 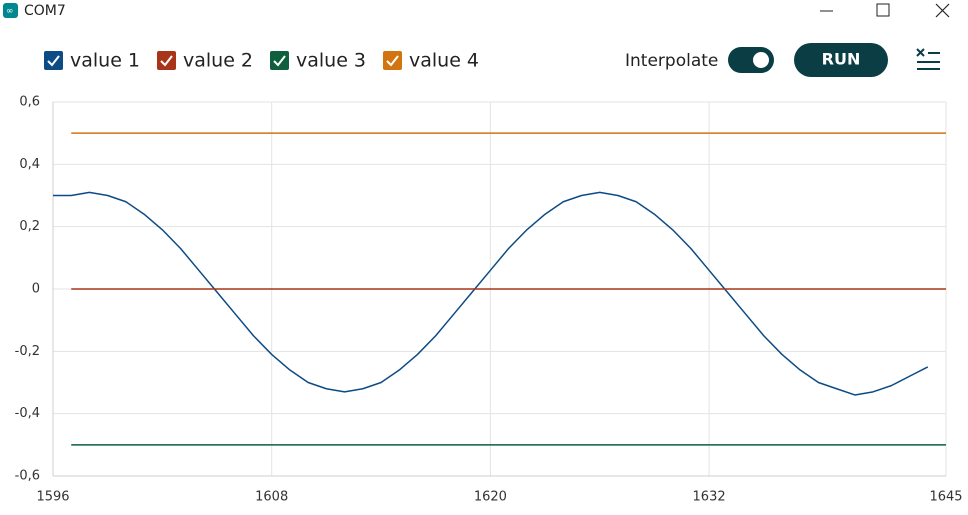 I want to click on x-tick-label: 1620, so click(x=490, y=497).